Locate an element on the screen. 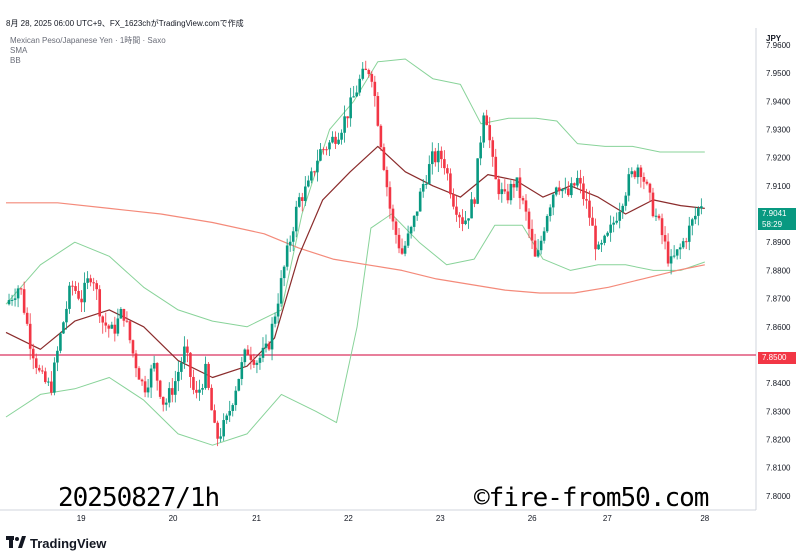 The height and width of the screenshot is (560, 800). price-tick-label: 7.9300 is located at coordinates (778, 129).